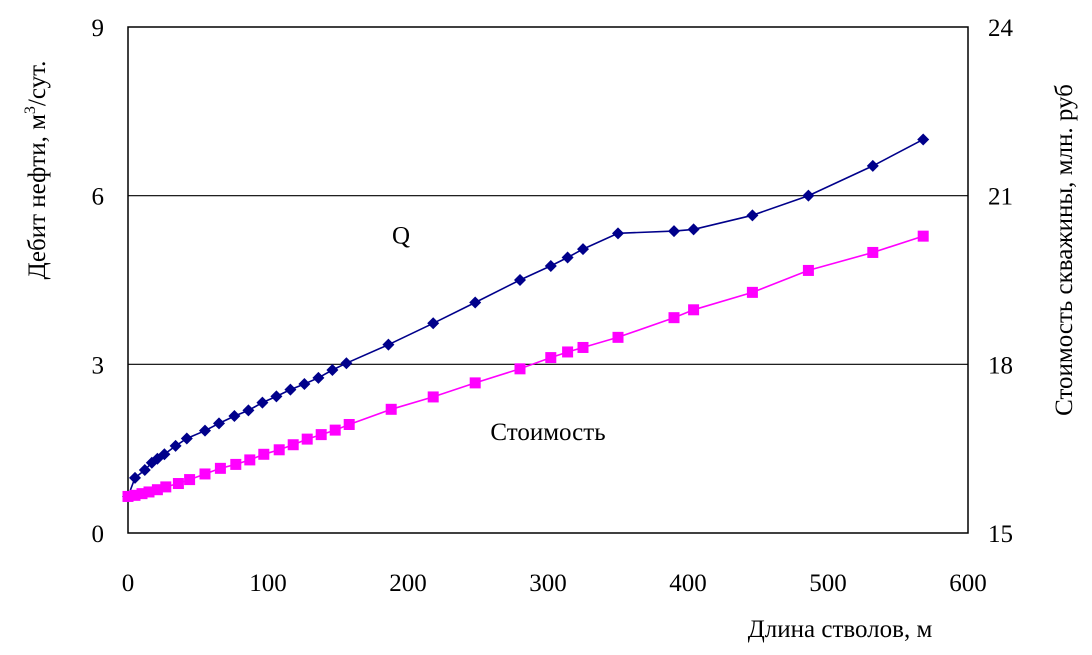  Describe the element at coordinates (688, 583) in the screenshot. I see `x-tick-label: 400` at that location.